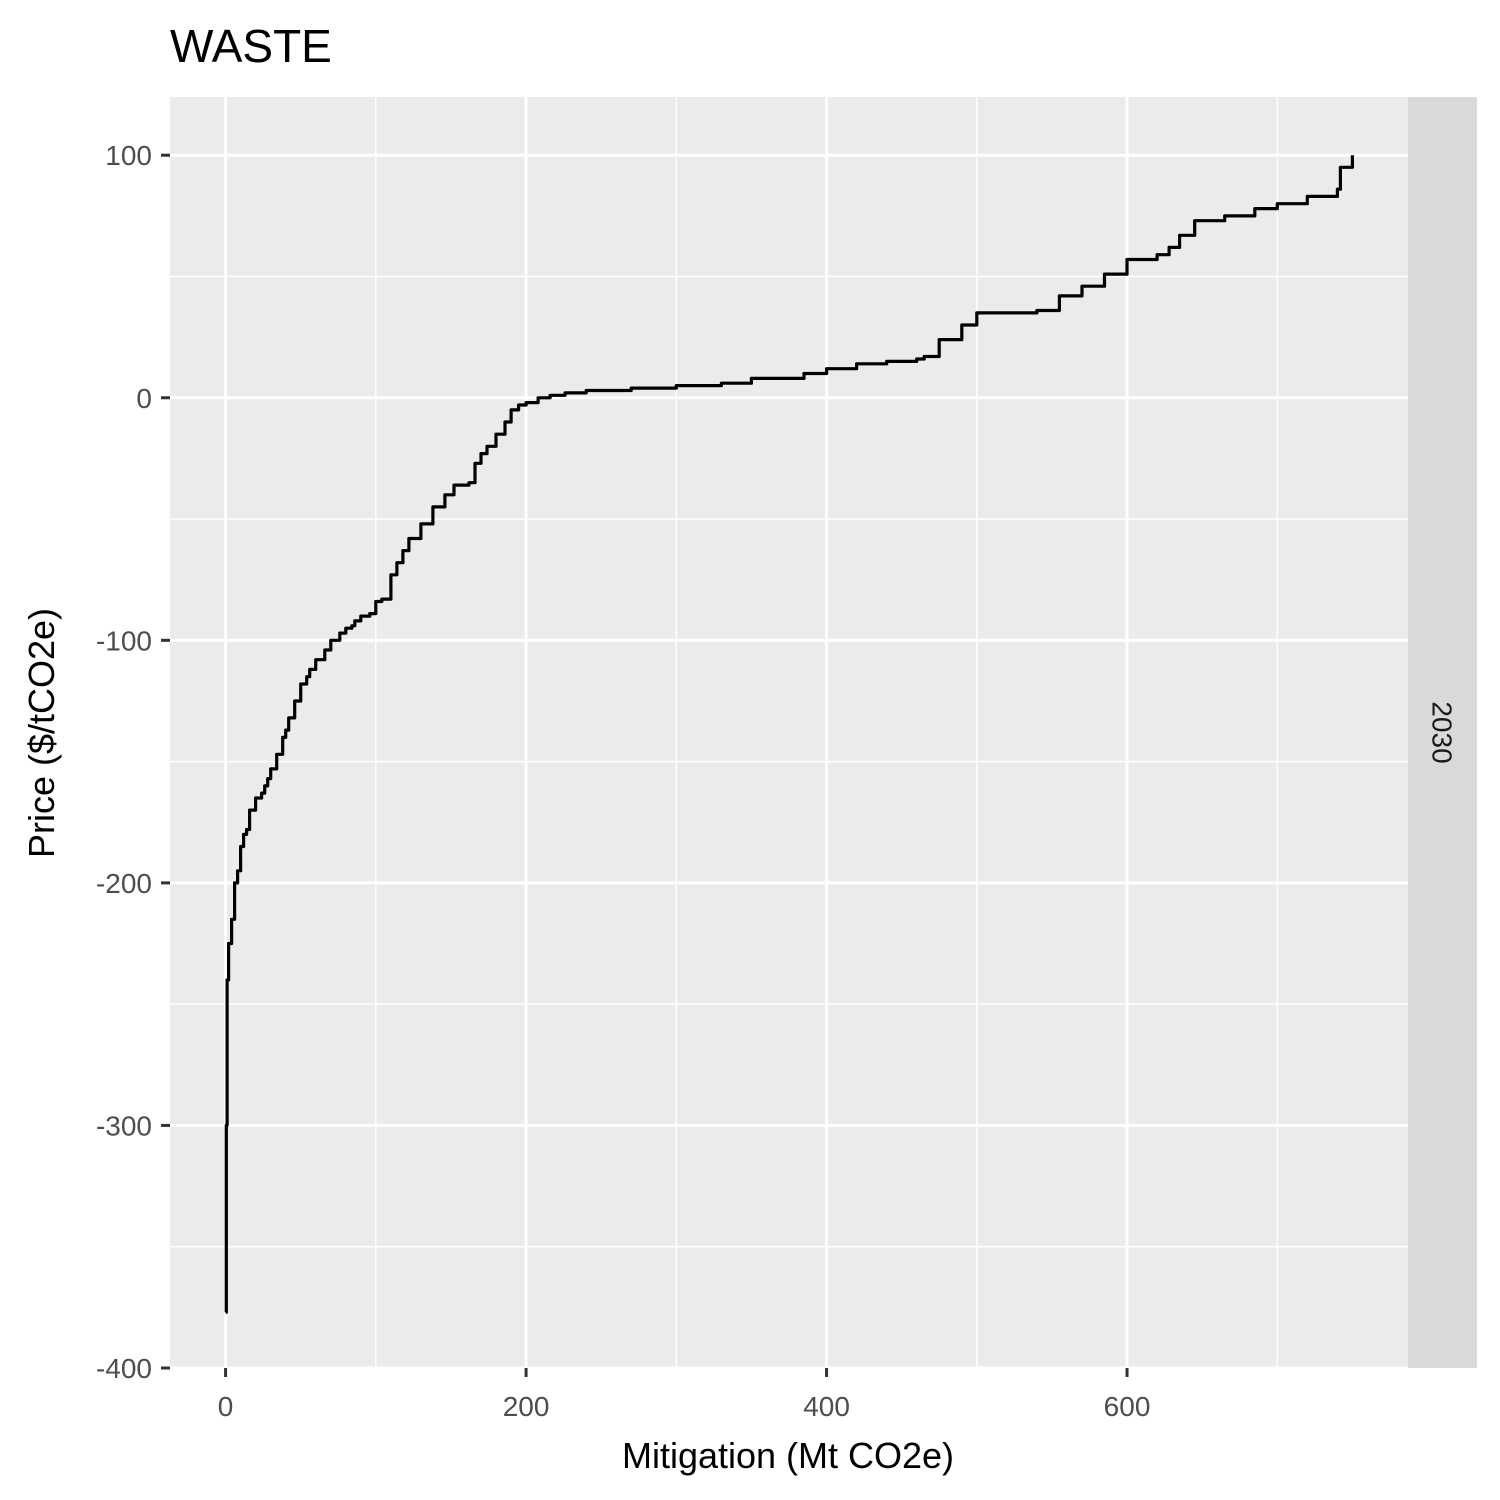  What do you see at coordinates (1127, 1406) in the screenshot?
I see `x-tick-label: 600` at bounding box center [1127, 1406].